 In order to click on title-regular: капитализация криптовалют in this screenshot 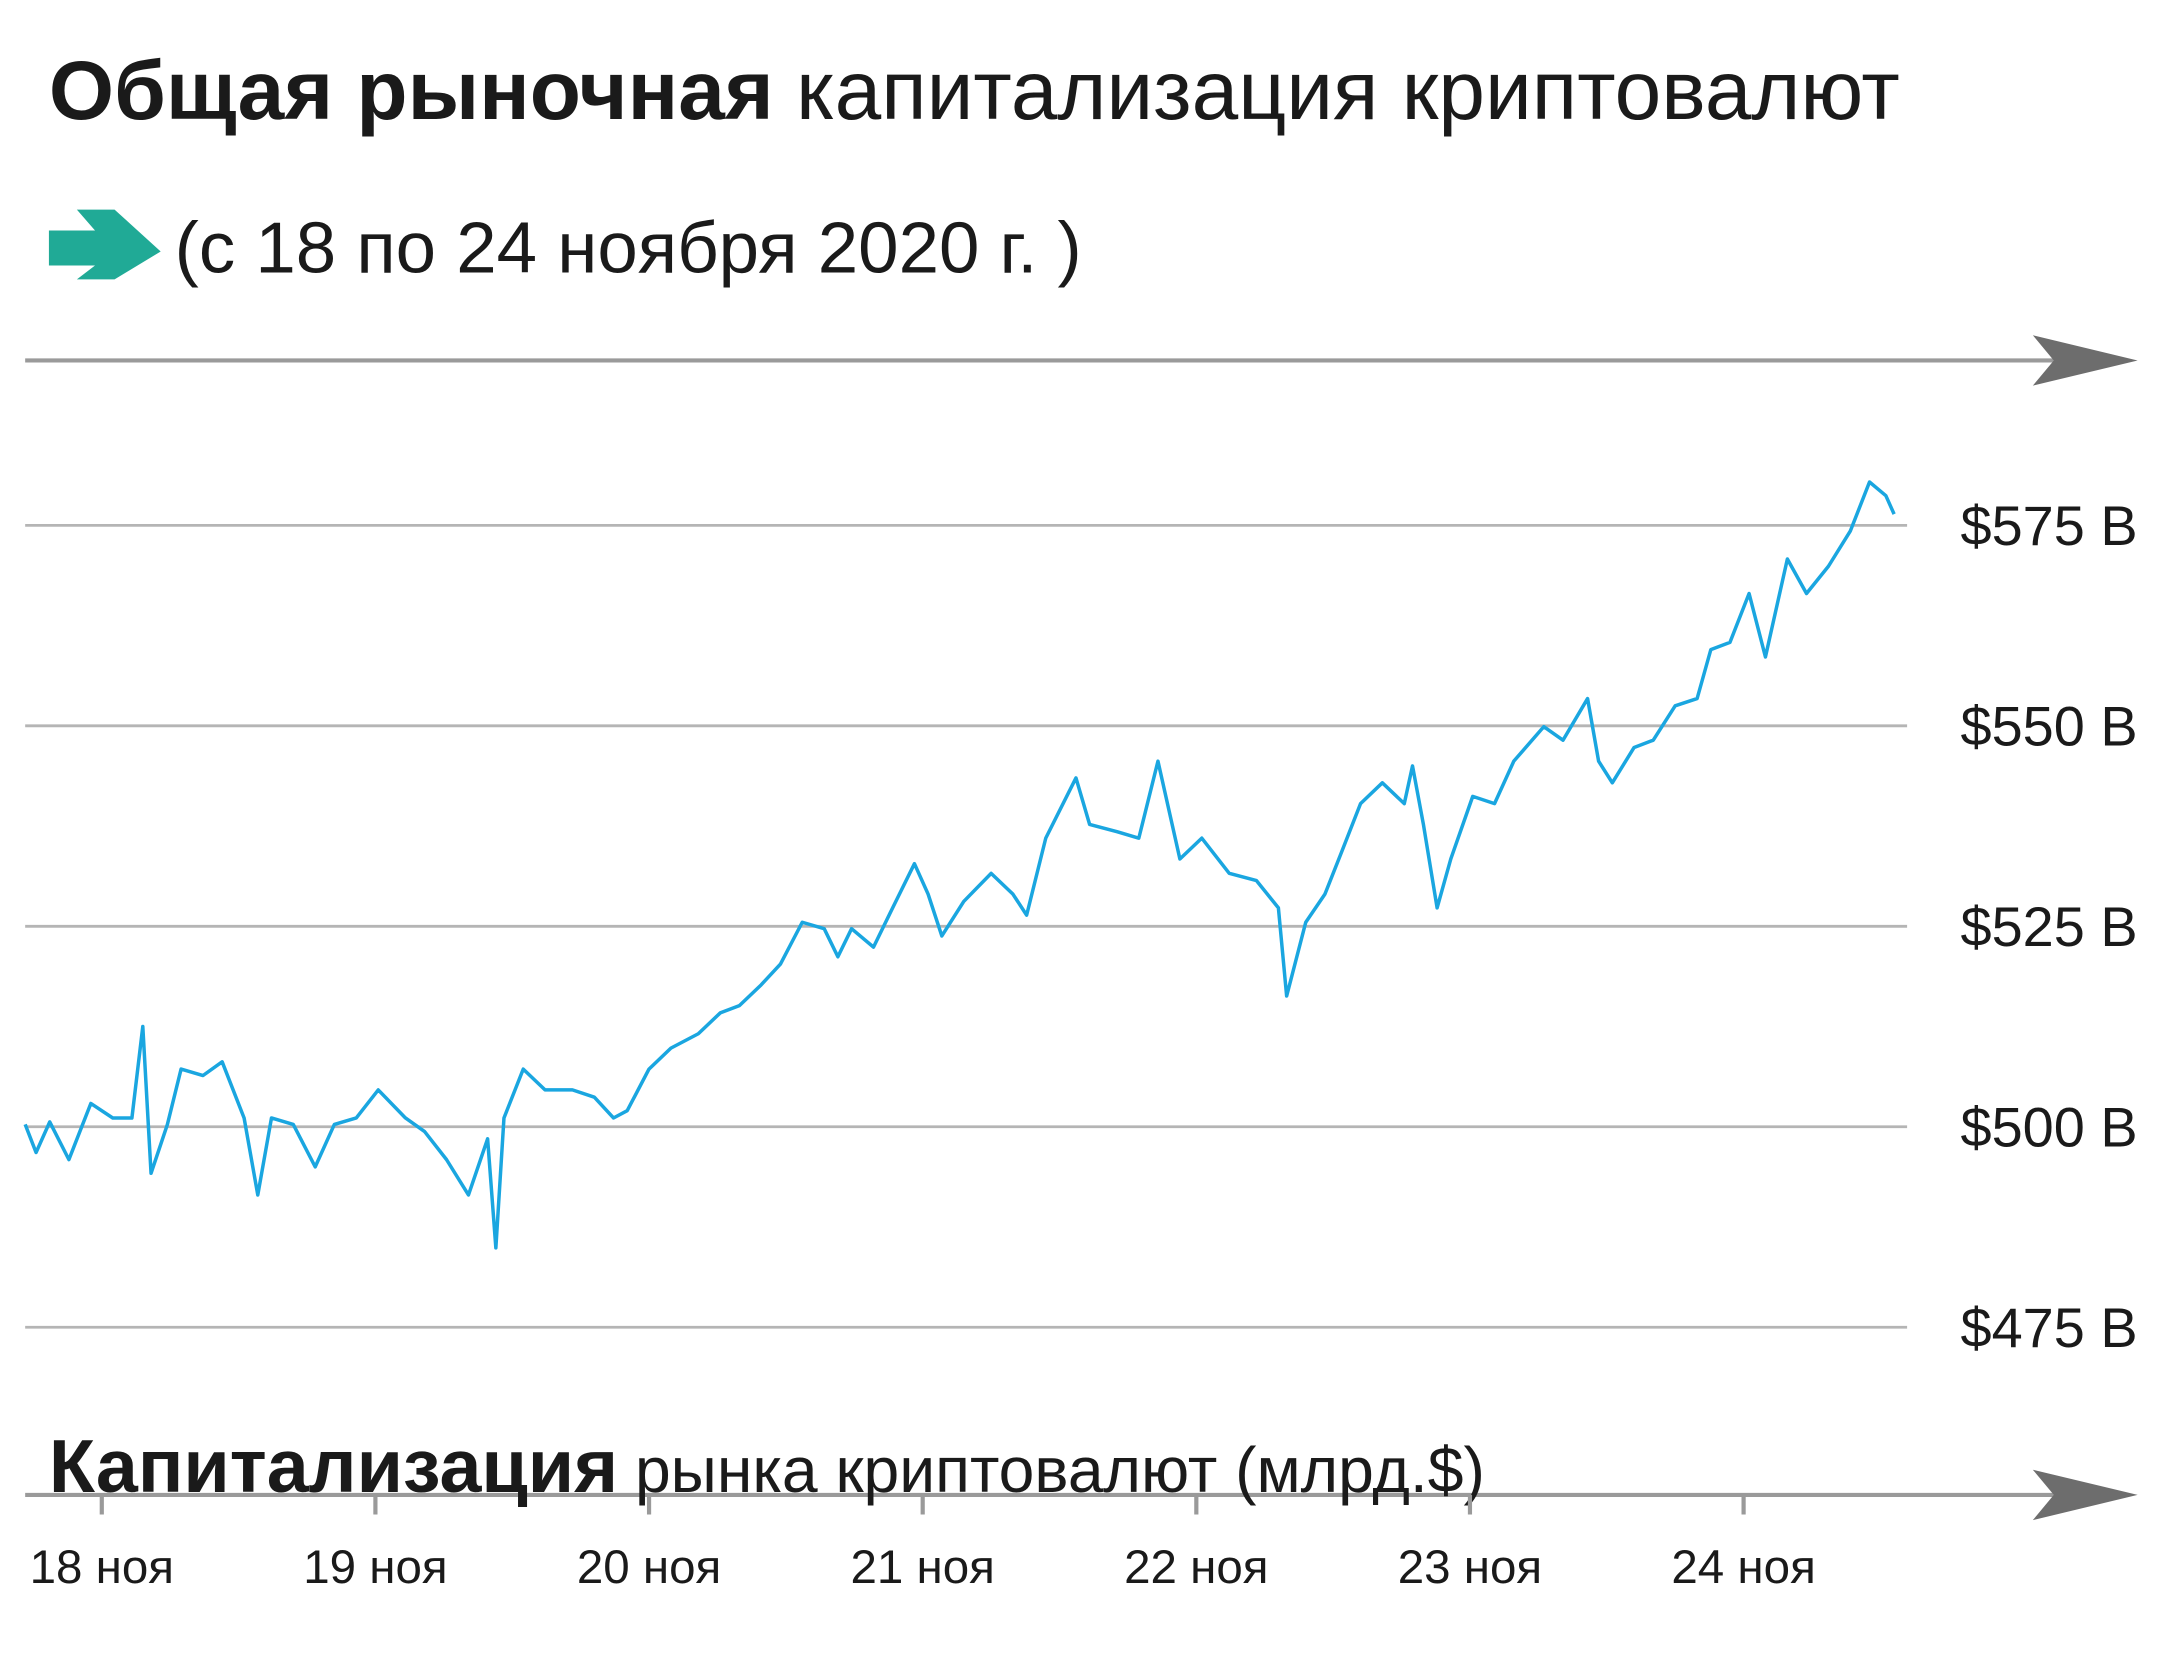, I will do `click(1348, 90)`.